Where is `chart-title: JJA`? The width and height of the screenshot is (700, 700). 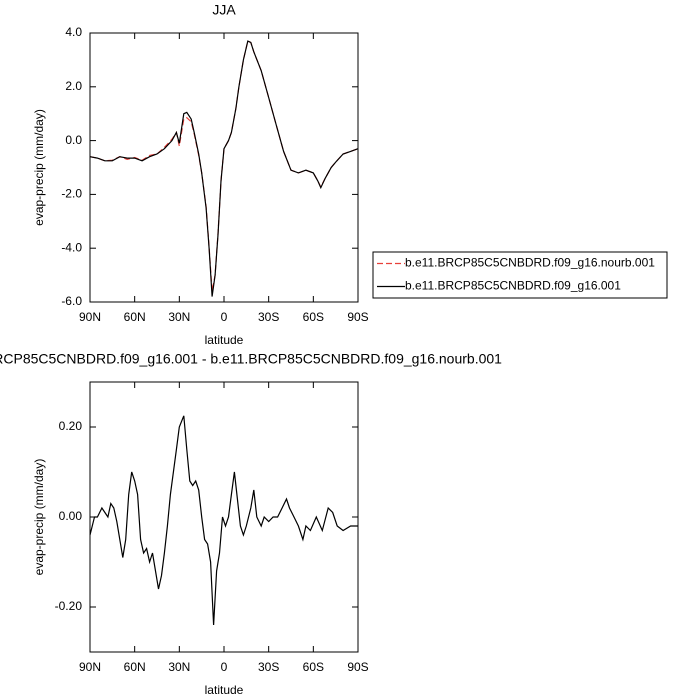 chart-title: JJA is located at coordinates (224, 10).